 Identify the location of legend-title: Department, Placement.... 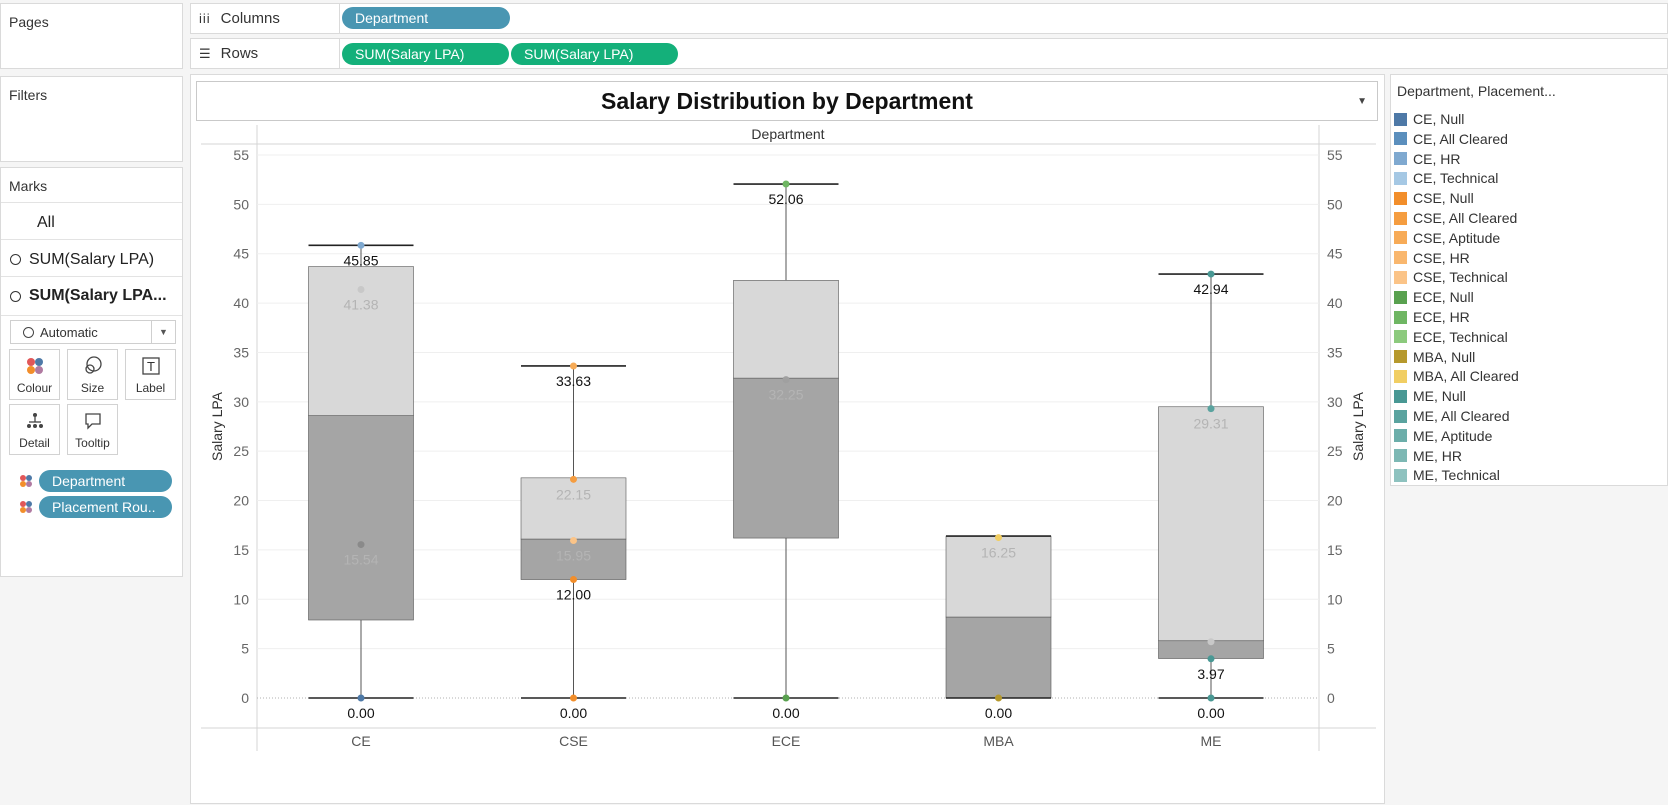
(1476, 91).